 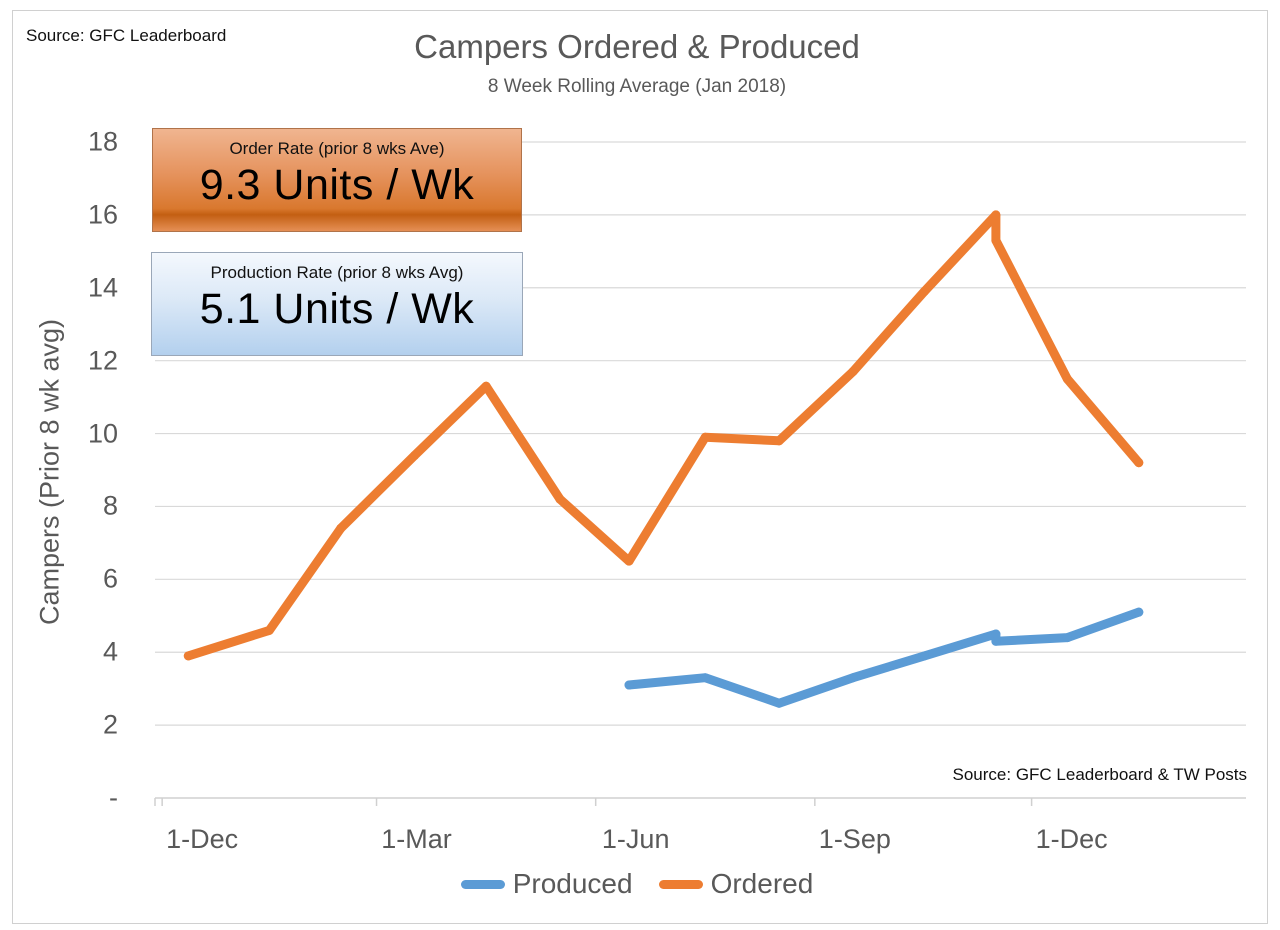 I want to click on source-note-top: Source: GFC Leaderboard, so click(x=126, y=35).